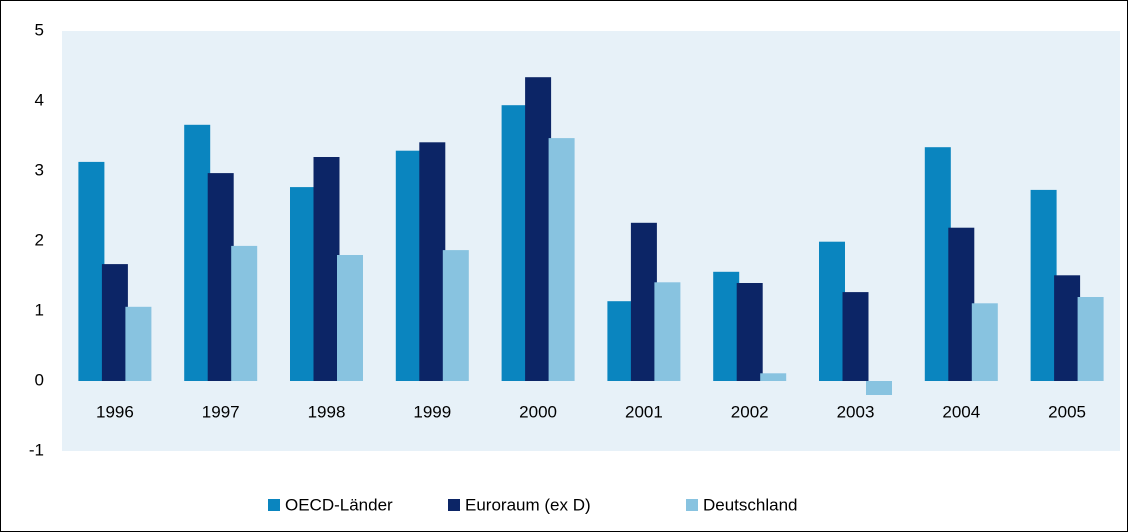  What do you see at coordinates (750, 411) in the screenshot?
I see `x-tick-label: 2002` at bounding box center [750, 411].